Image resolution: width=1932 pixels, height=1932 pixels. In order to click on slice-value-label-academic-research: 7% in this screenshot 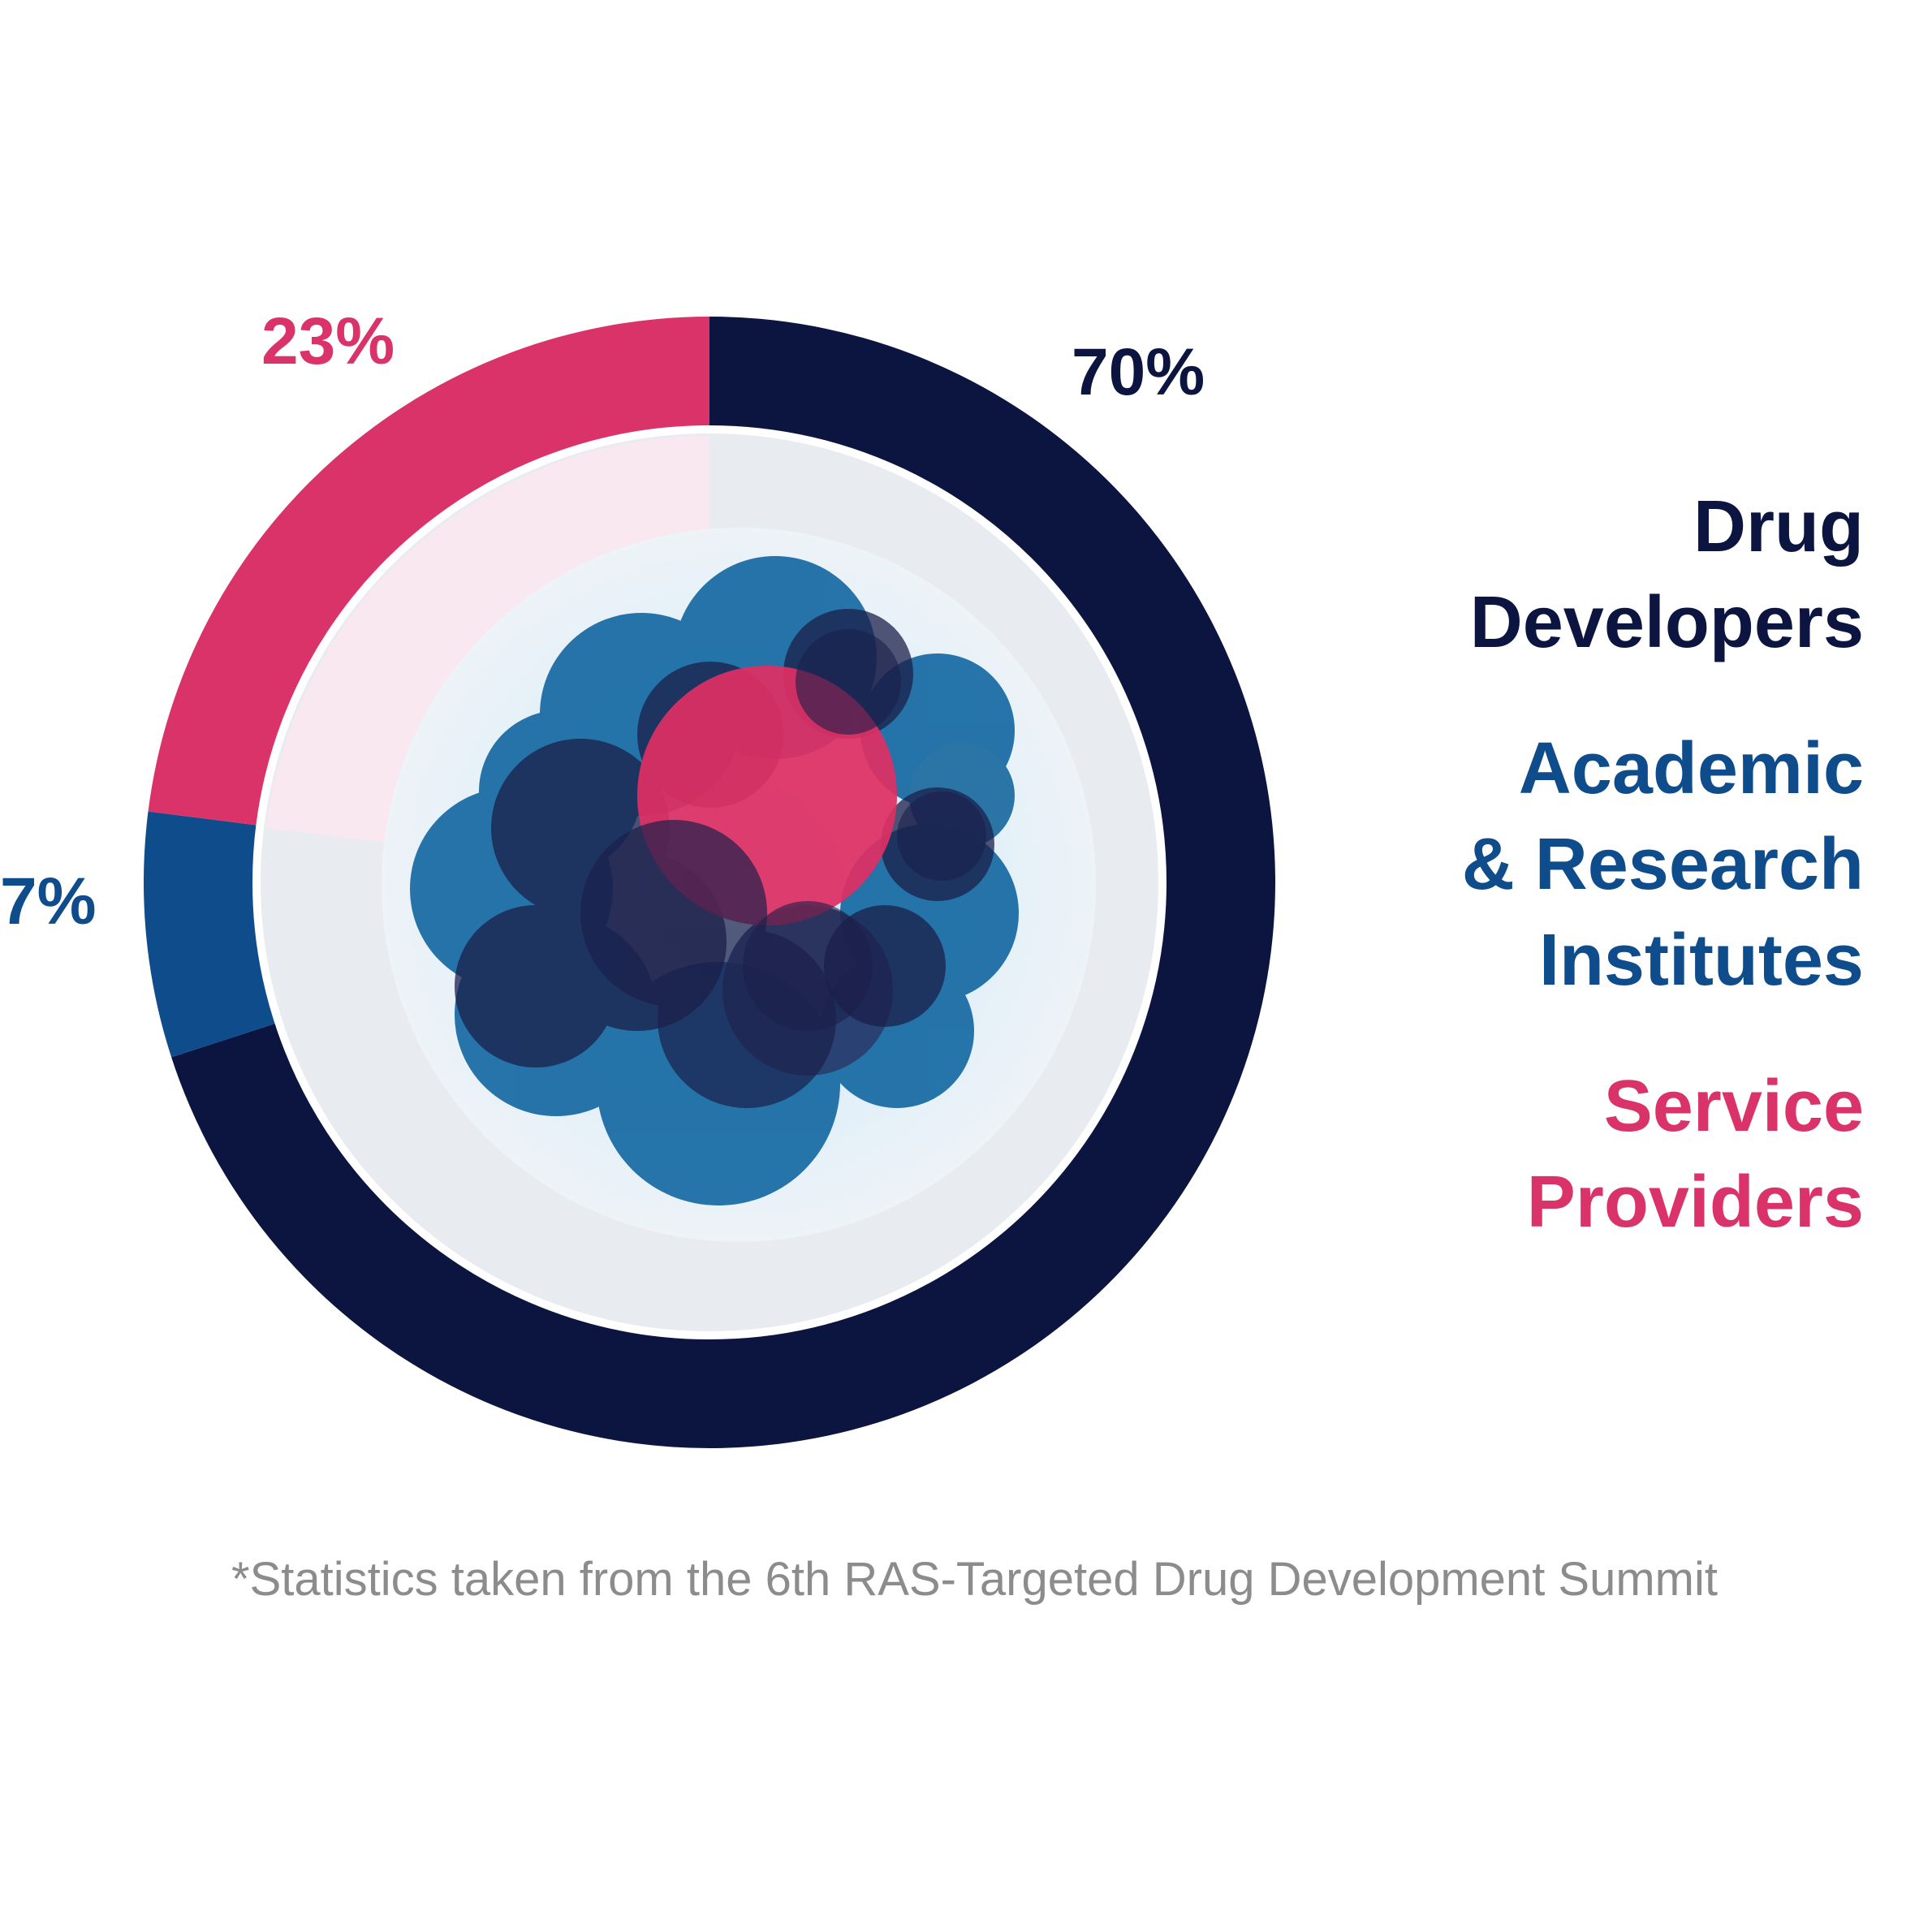, I will do `click(48, 901)`.